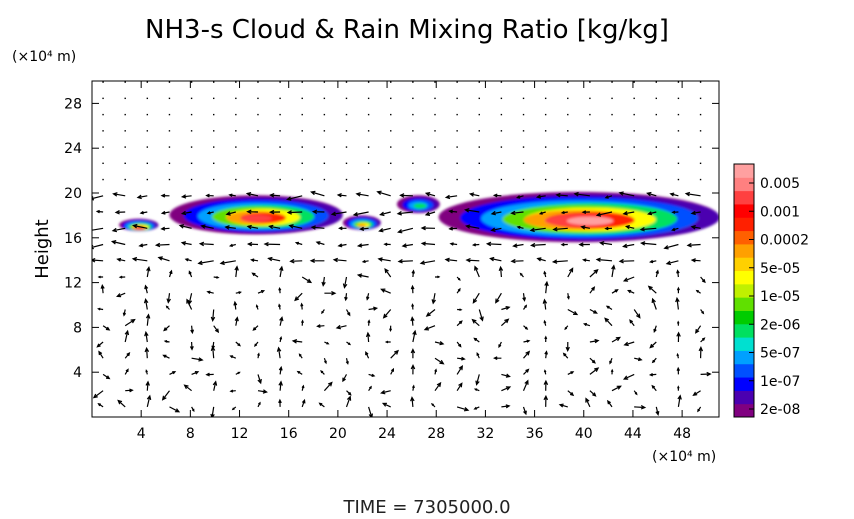 The width and height of the screenshot is (854, 519). I want to click on colorbar-frame, so click(744, 290).